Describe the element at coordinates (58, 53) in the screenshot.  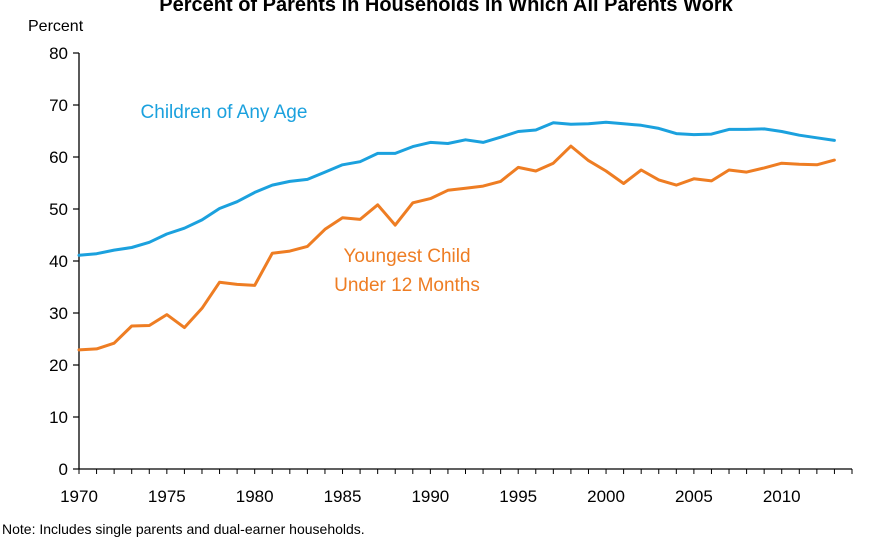
I see `y-tick-label: 80` at that location.